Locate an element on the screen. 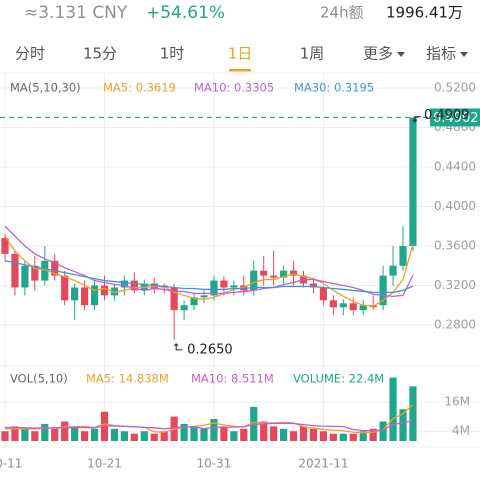  tab-bar: 分时 15分 1时 1日 1周 更多 指标 is located at coordinates (241, 58).